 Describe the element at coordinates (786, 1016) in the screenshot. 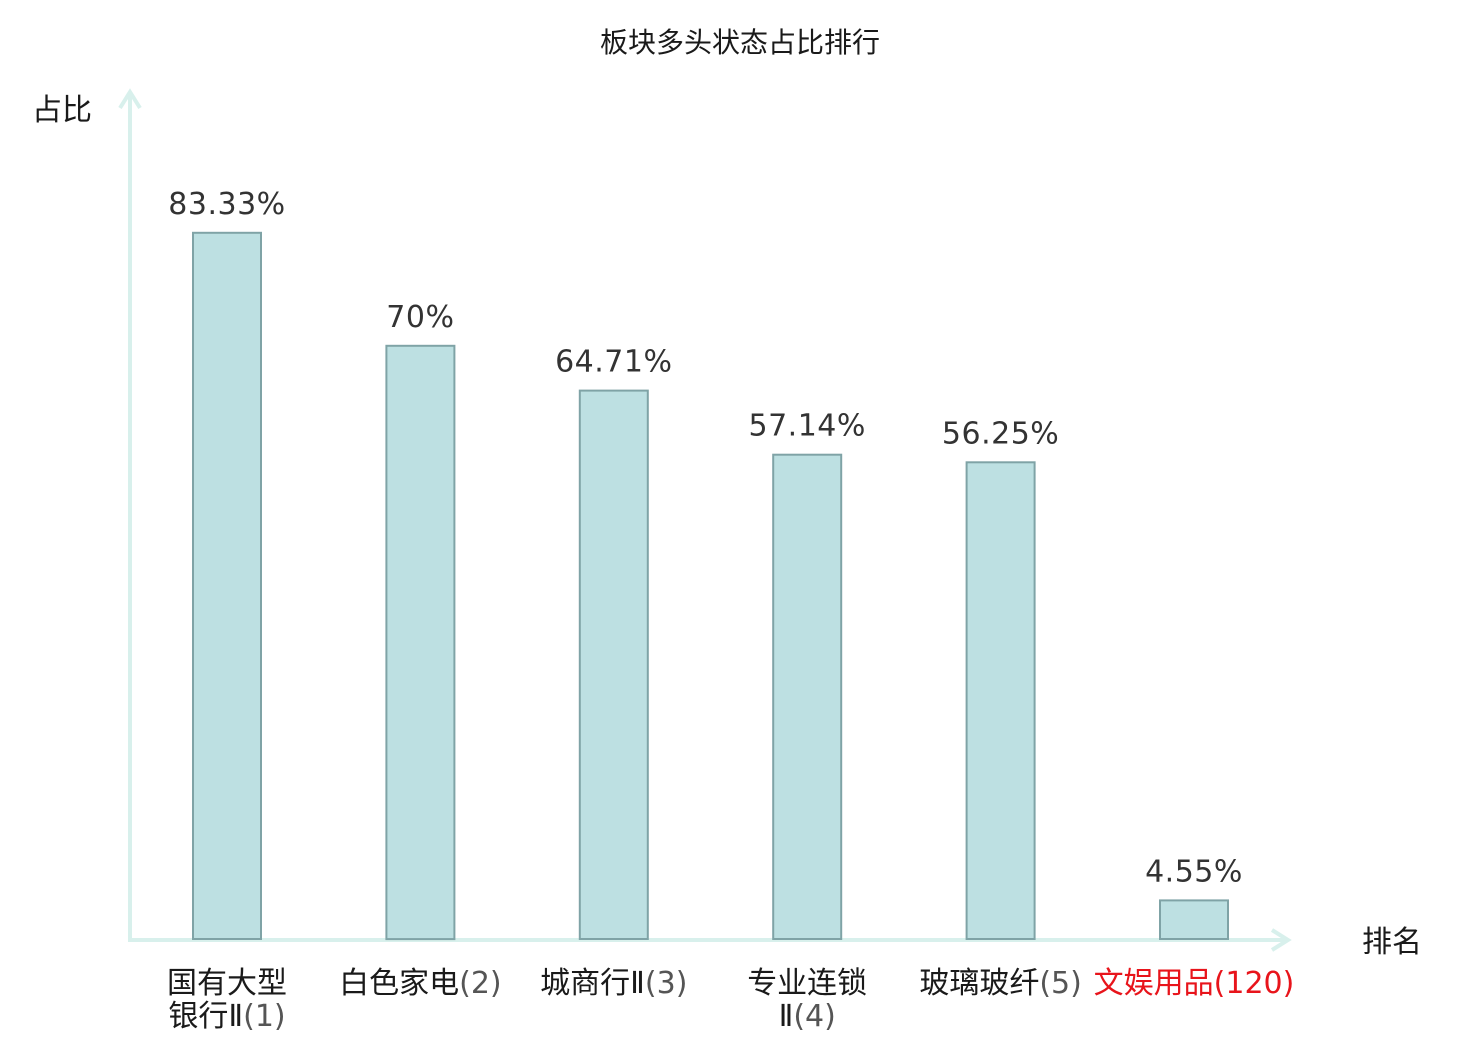

I see `category-name-line: Ⅱ` at that location.